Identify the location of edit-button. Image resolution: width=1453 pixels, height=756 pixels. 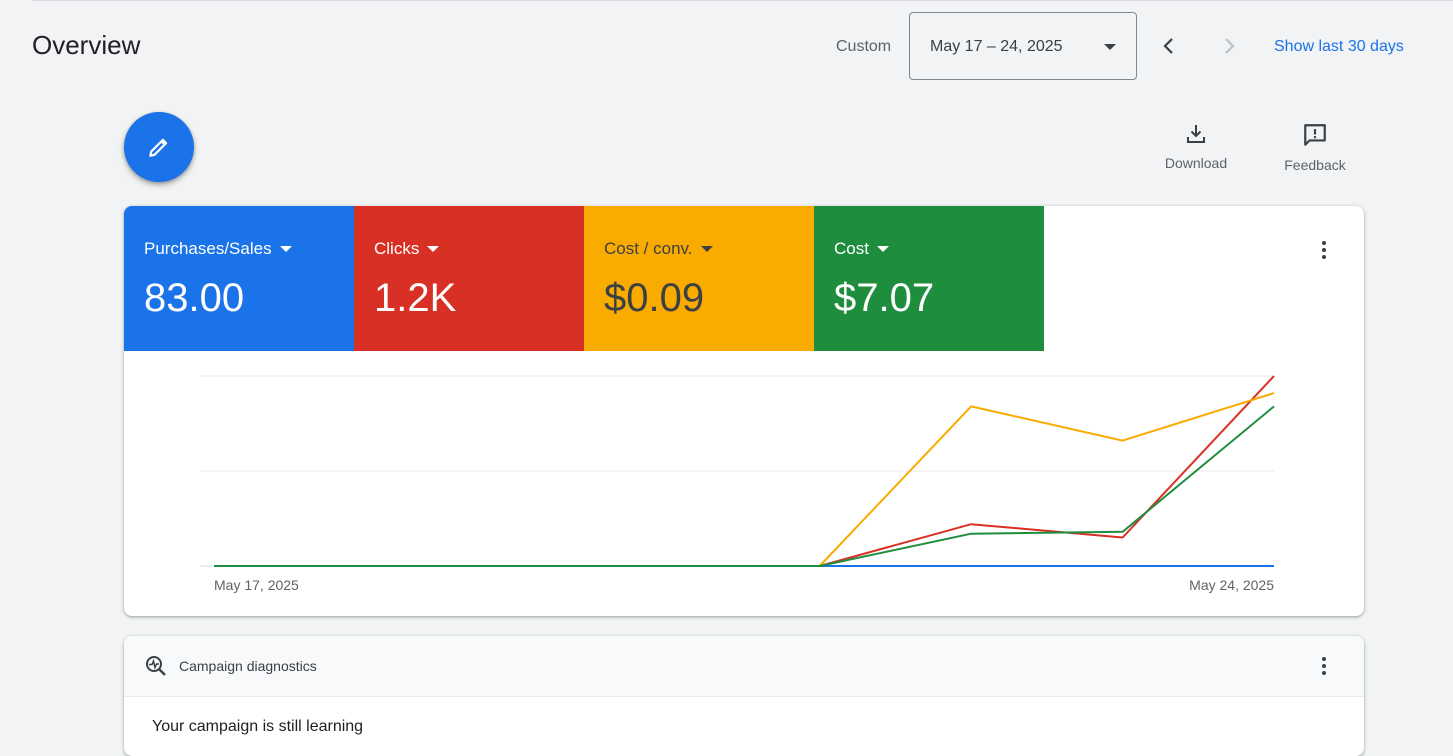
(159, 147).